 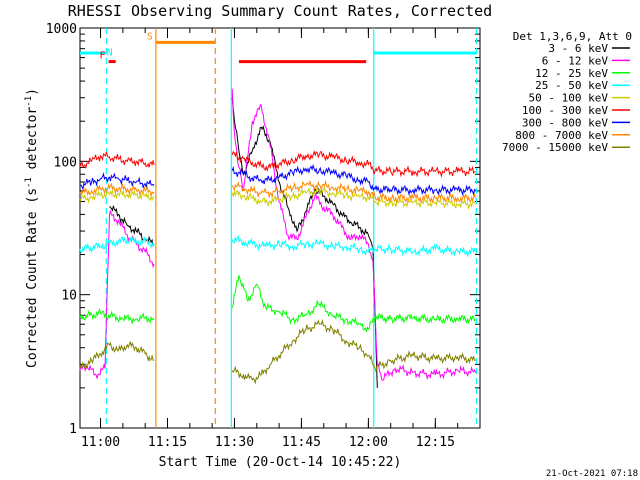 What do you see at coordinates (61, 29) in the screenshot?
I see `y-tick-label: 1000` at bounding box center [61, 29].